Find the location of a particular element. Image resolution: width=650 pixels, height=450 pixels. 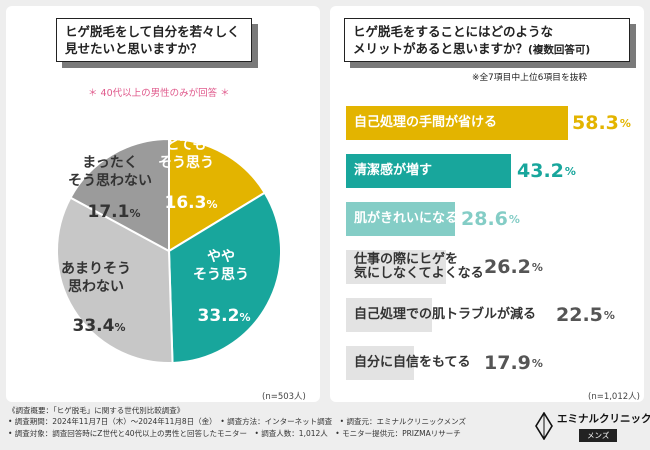

bar-row-4: 自己処理での肌トラブルが減る 22.5% is located at coordinates (491, 315).